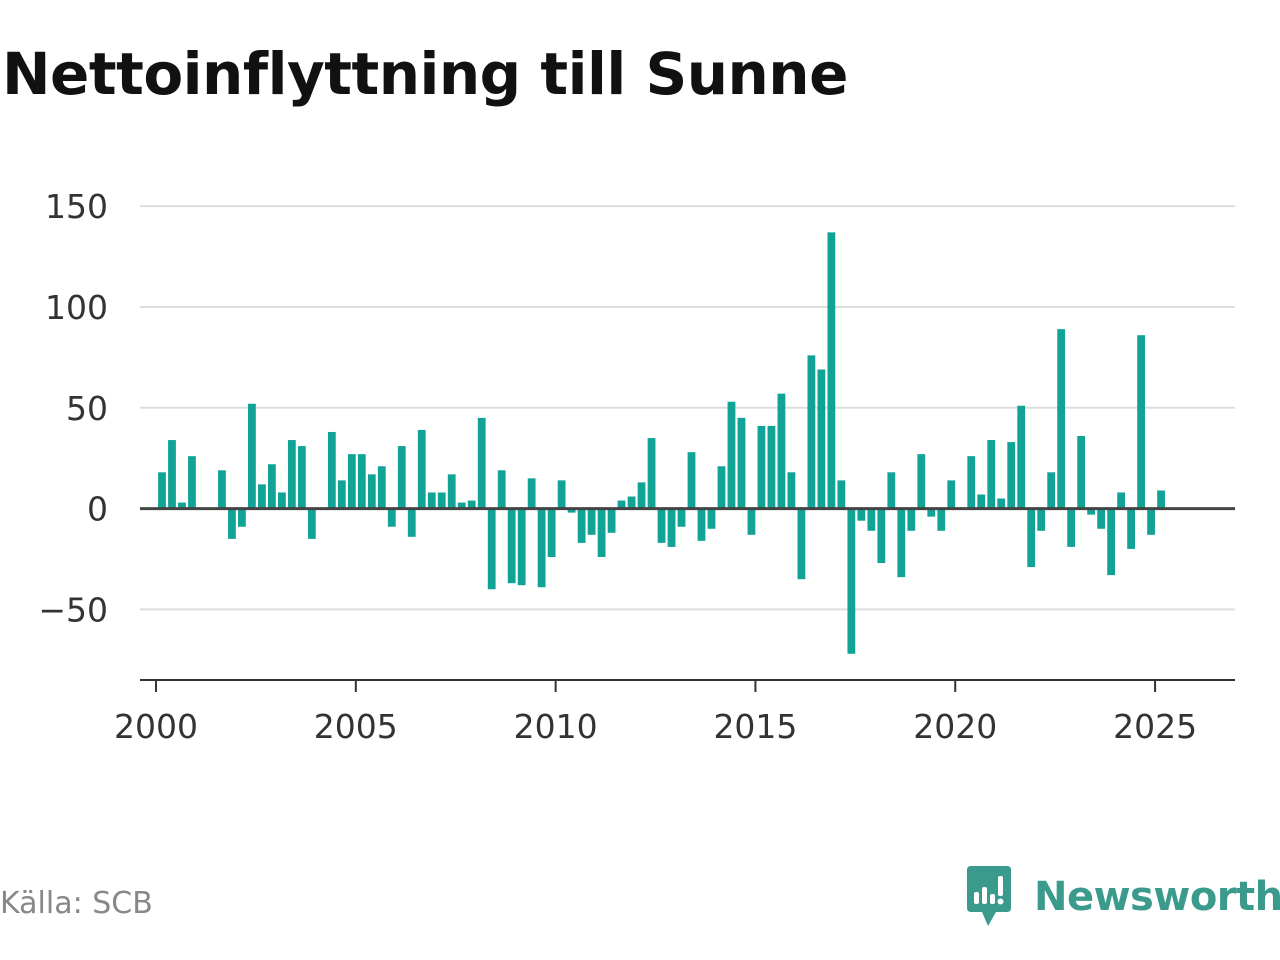 Image resolution: width=1280 pixels, height=960 pixels. Describe the element at coordinates (76, 903) in the screenshot. I see `source-note: Källa: SCB` at that location.